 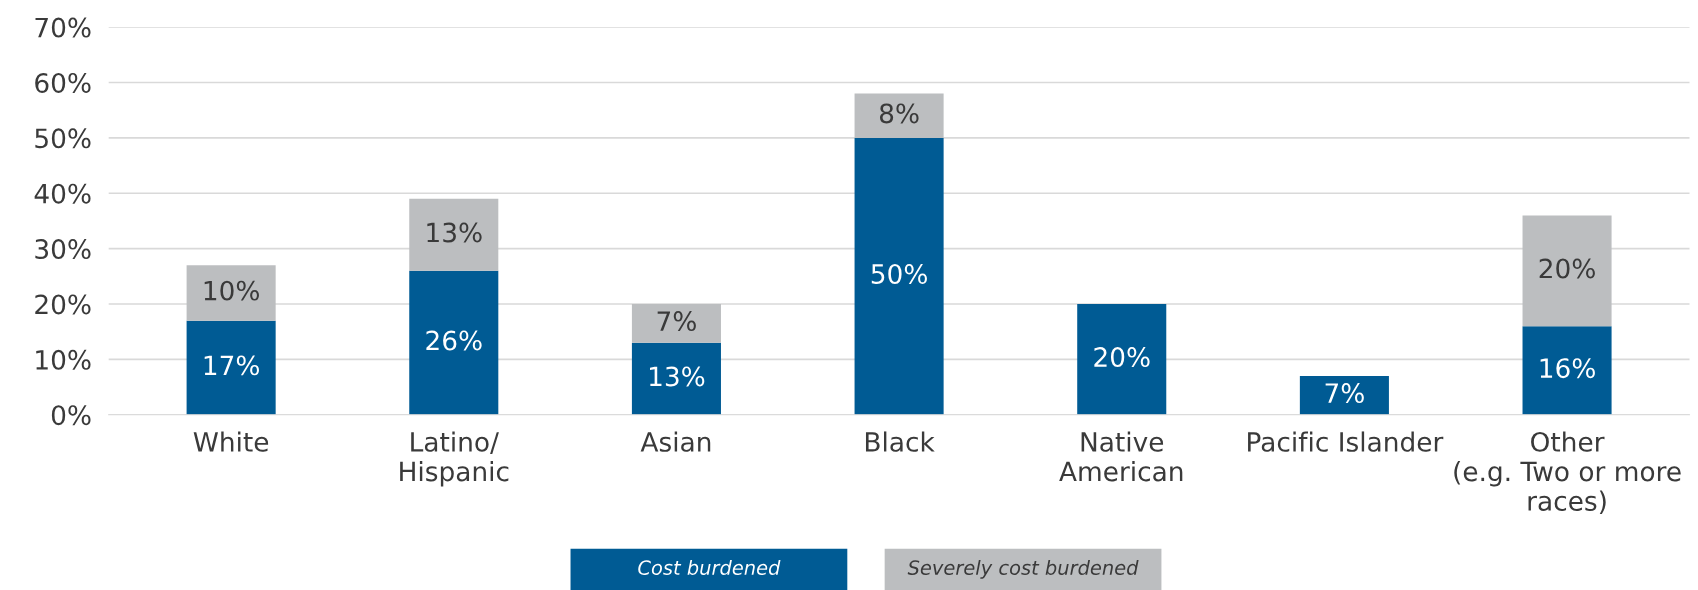 What do you see at coordinates (900, 441) in the screenshot?
I see `x-tick-label: Black` at bounding box center [900, 441].